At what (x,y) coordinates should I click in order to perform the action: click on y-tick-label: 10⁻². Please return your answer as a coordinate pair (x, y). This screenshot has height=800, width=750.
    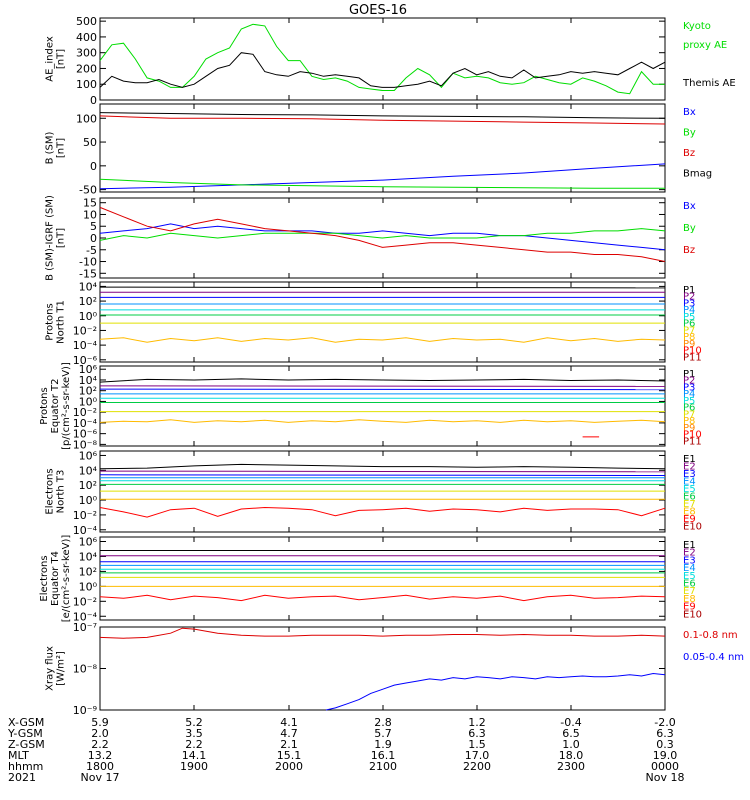
    Looking at the image, I should click on (85, 515).